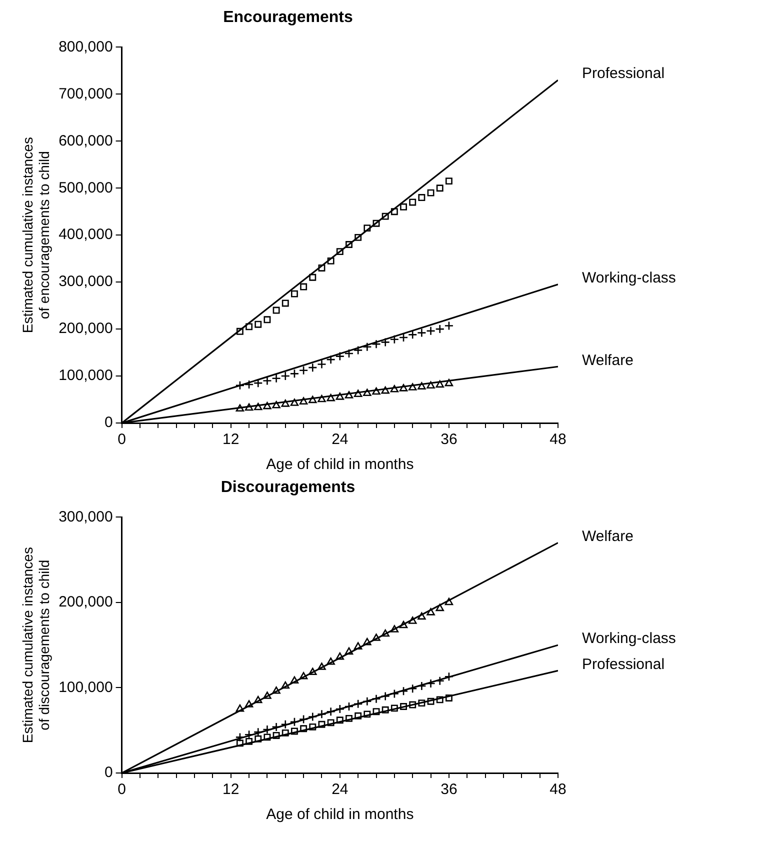 The image size is (760, 847). Describe the element at coordinates (85, 187) in the screenshot. I see `y-tick-label: 500,000` at that location.